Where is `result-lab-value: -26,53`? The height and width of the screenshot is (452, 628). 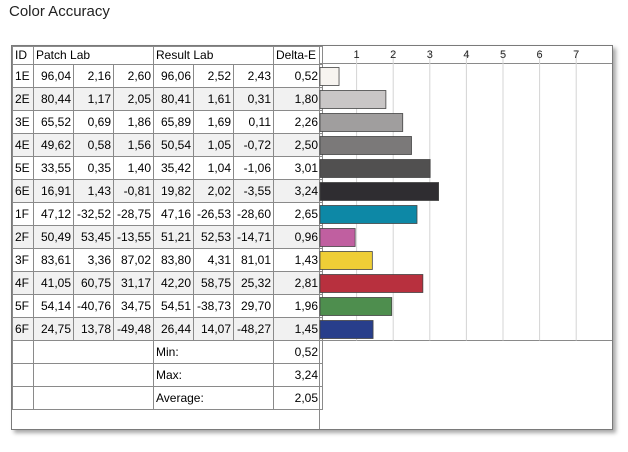 result-lab-value: -26,53 is located at coordinates (213, 214).